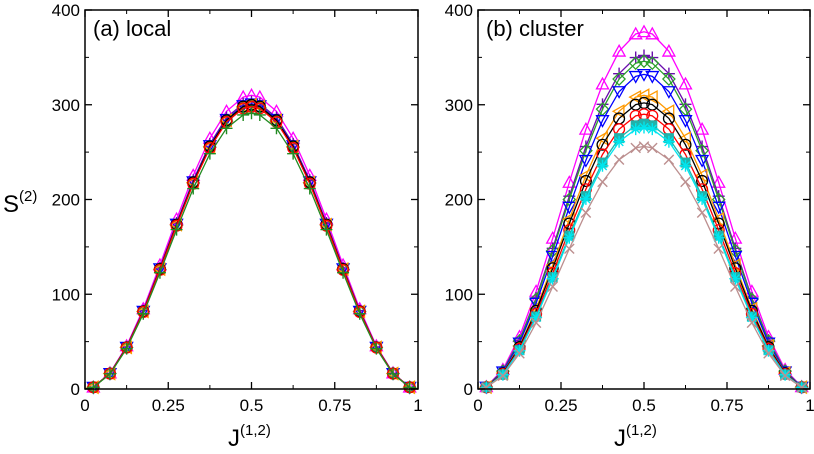  I want to click on cluster-ytick-label: 0, so click(468, 389).